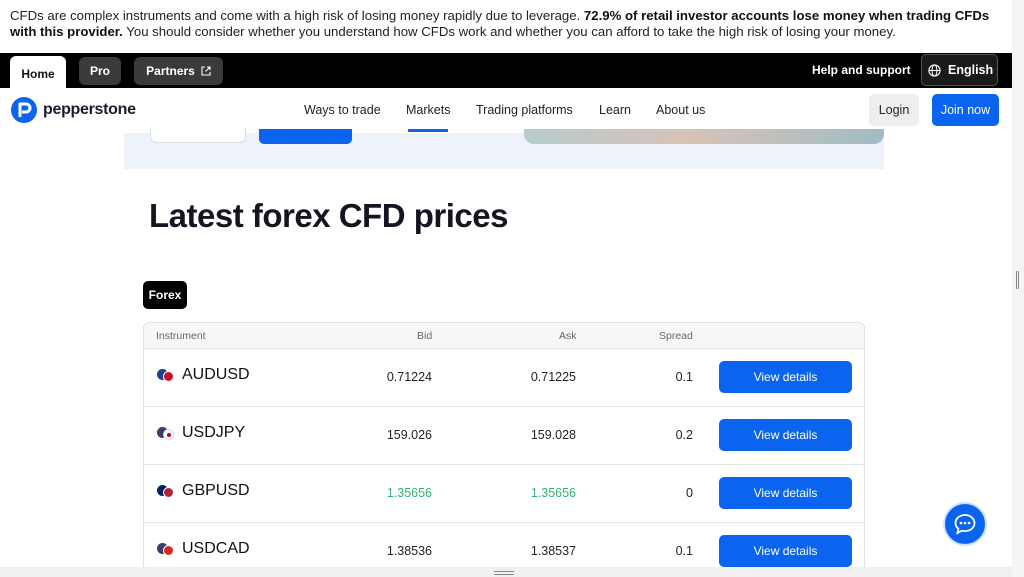  Describe the element at coordinates (504, 148) in the screenshot. I see `hero-section` at that location.